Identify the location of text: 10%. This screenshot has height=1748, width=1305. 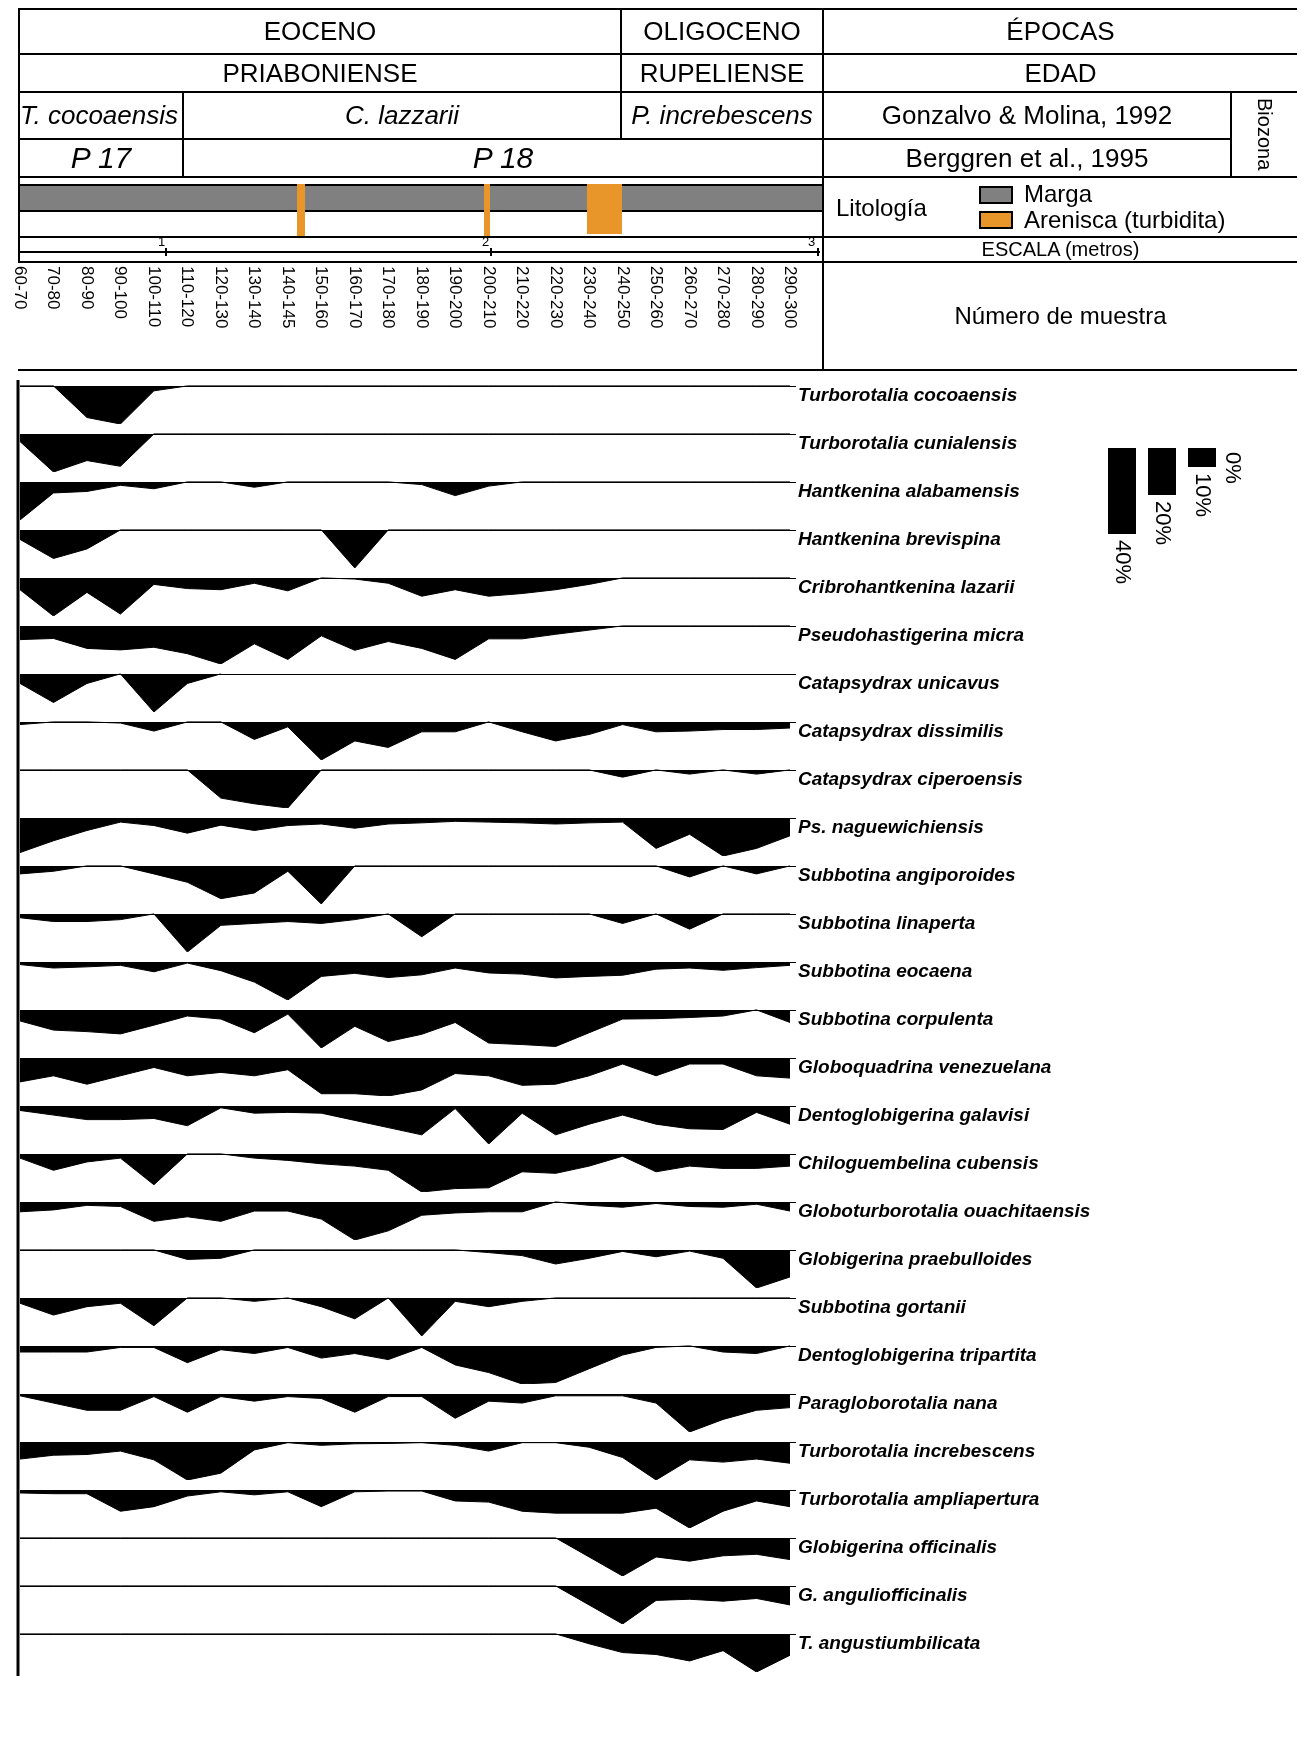
(1203, 495).